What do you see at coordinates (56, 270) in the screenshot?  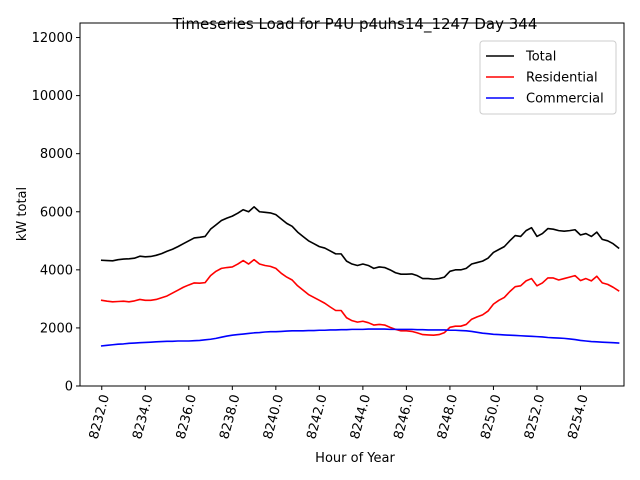 I see `y-tick-label: 4000` at bounding box center [56, 270].